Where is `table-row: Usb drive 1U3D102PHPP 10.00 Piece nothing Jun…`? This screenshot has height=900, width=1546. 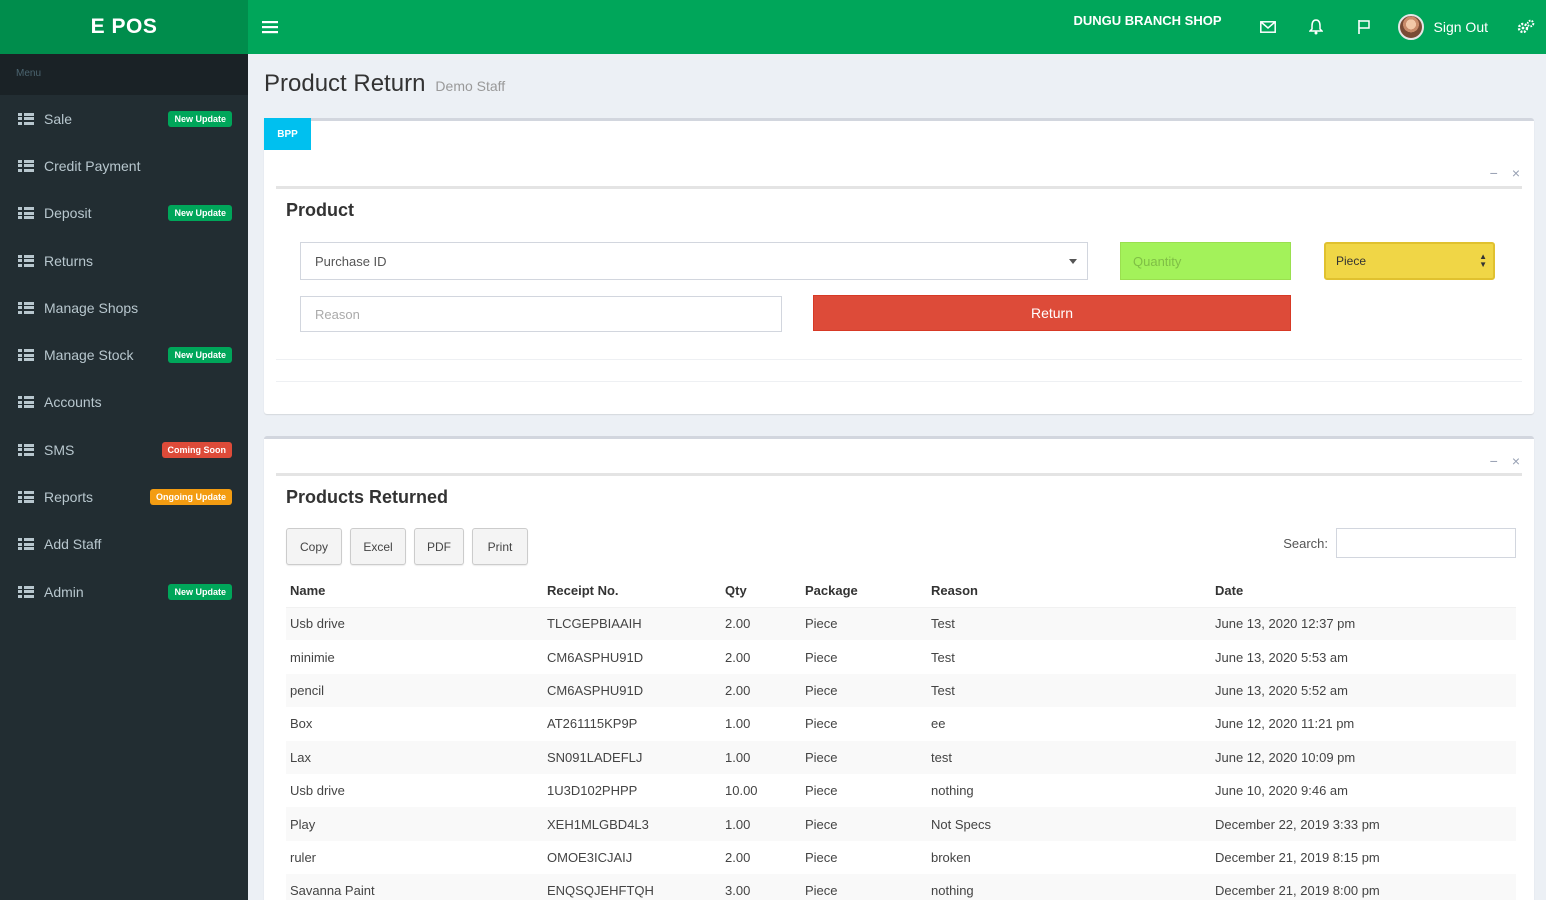 table-row: Usb drive 1U3D102PHPP 10.00 Piece nothing Jun… is located at coordinates (901, 790).